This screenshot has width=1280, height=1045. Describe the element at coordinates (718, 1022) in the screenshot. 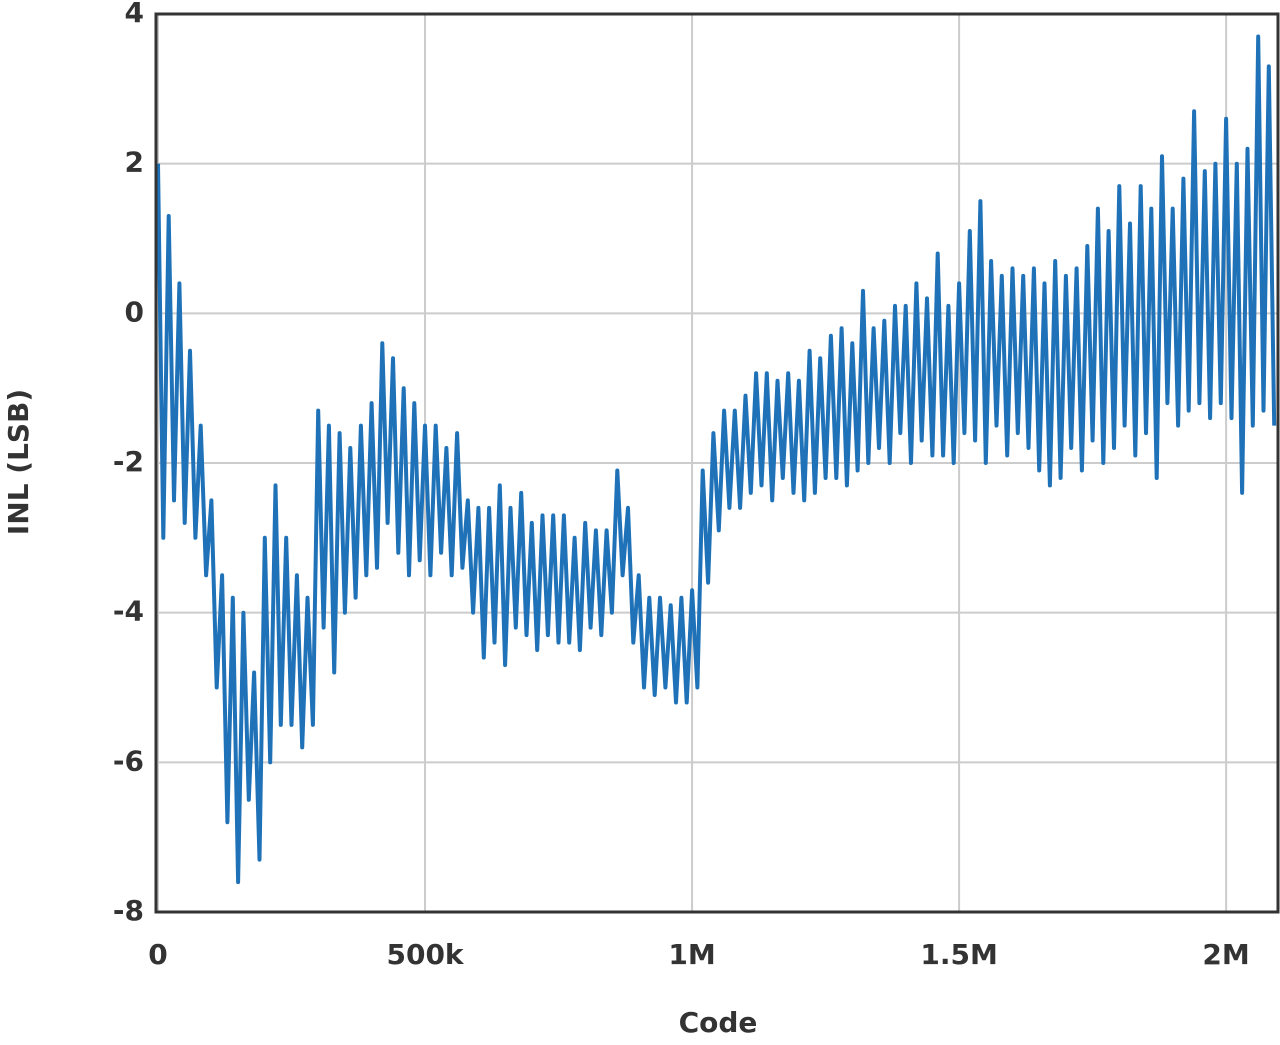

I see `x-axis-label: Code` at that location.